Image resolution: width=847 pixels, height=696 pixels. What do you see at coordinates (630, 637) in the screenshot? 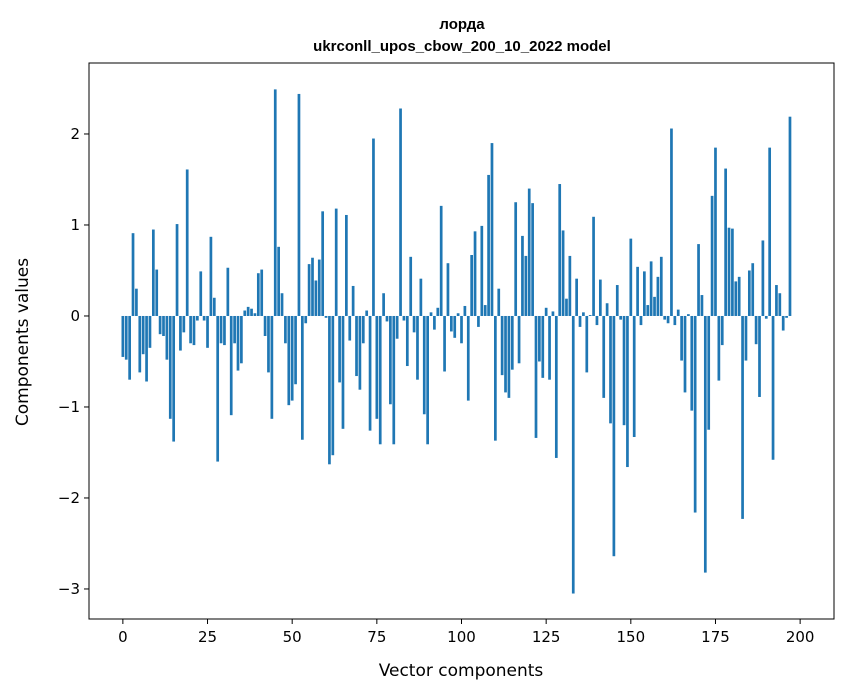
I see `x-tick-label: 150` at bounding box center [630, 637].